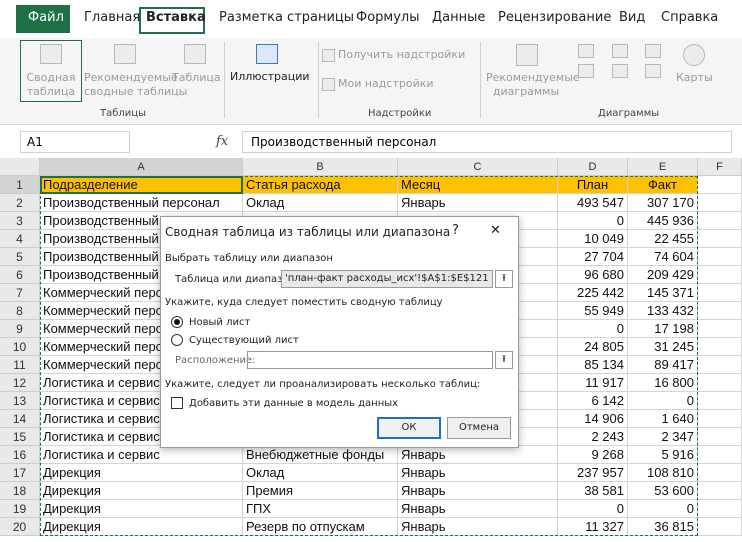  What do you see at coordinates (593, 473) in the screenshot?
I see `cell: 237 957` at bounding box center [593, 473].